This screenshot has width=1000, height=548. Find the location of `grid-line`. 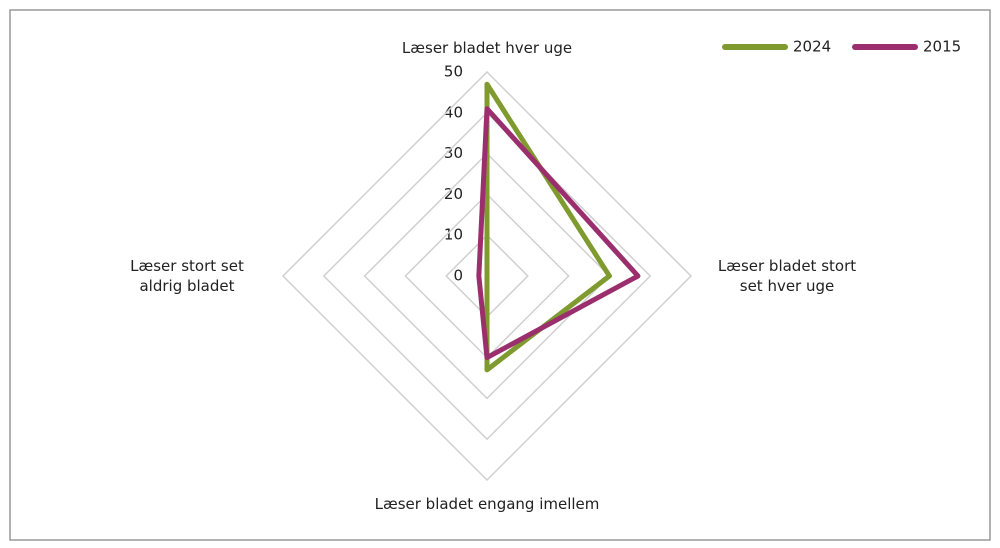

grid-line is located at coordinates (487, 276).